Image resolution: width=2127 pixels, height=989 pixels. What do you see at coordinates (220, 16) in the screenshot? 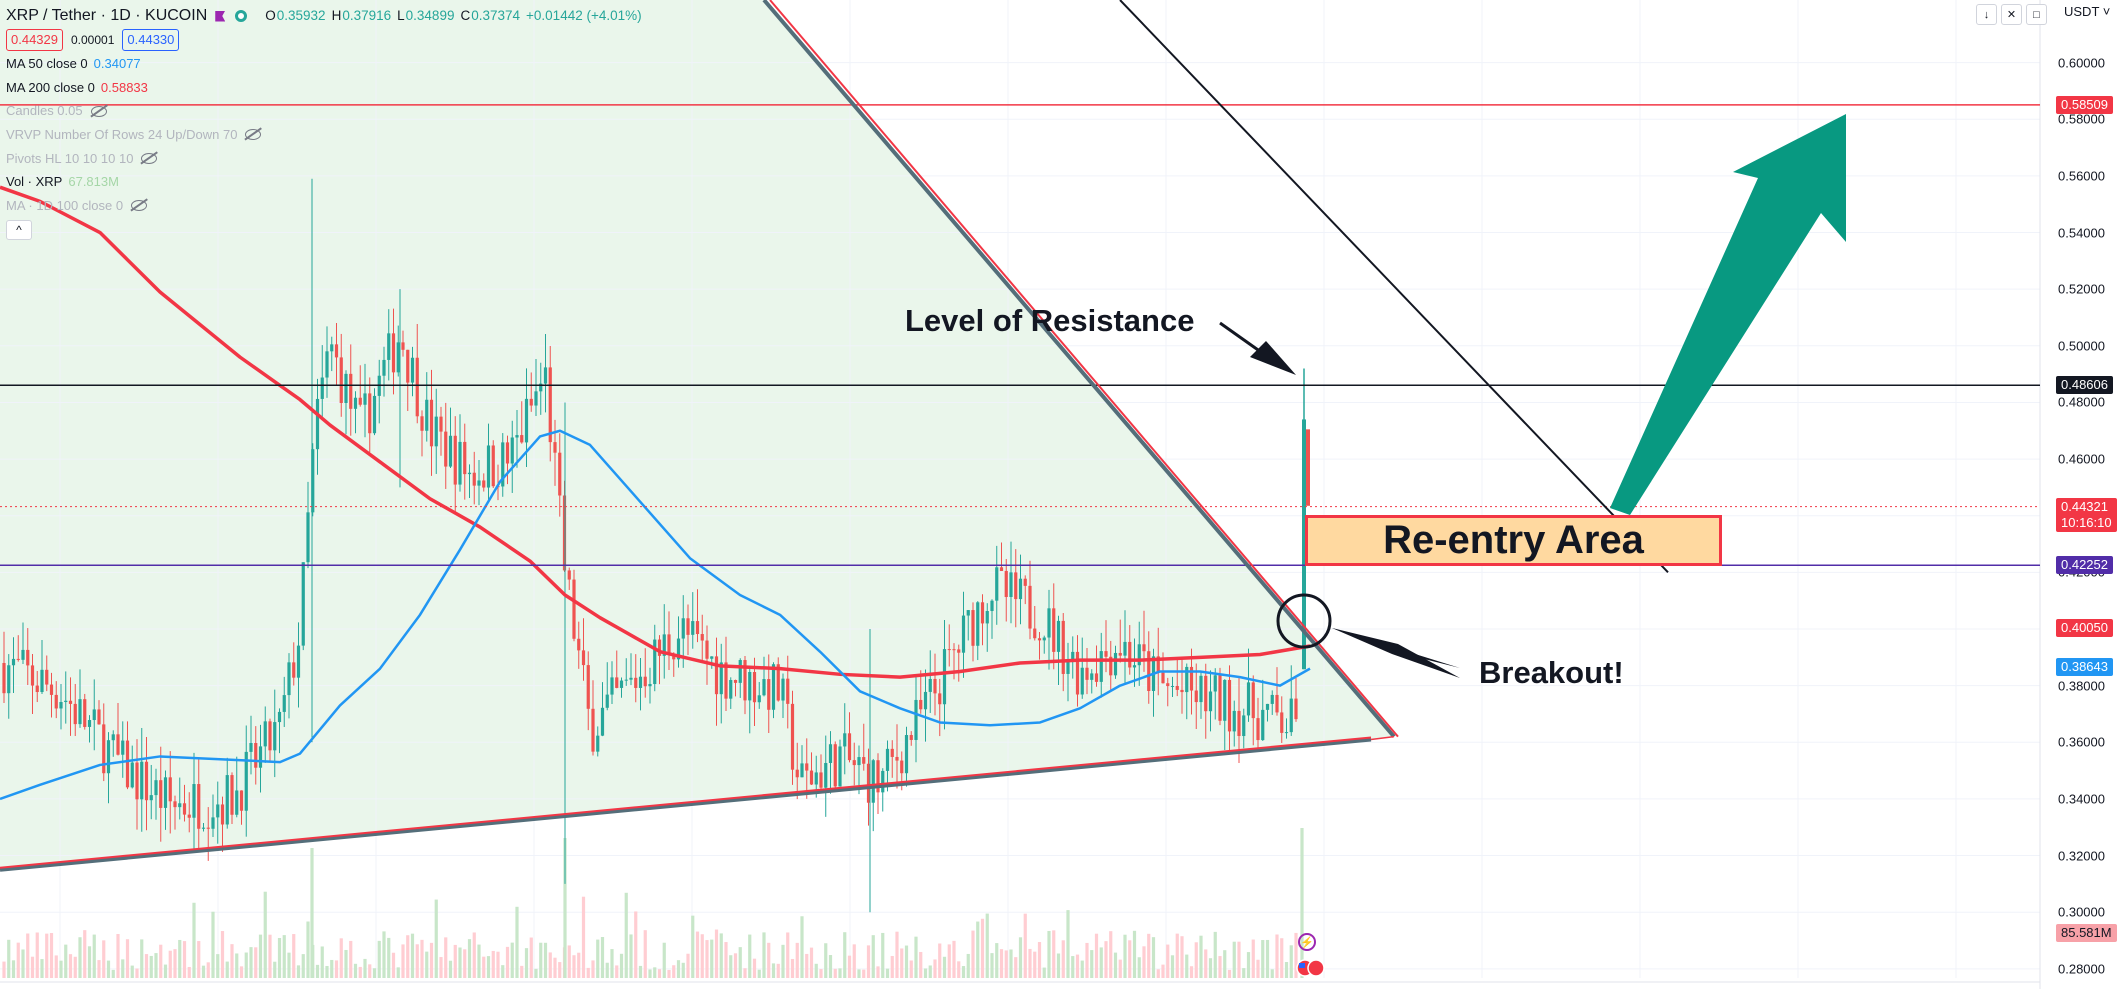
I see `flag-icon` at bounding box center [220, 16].